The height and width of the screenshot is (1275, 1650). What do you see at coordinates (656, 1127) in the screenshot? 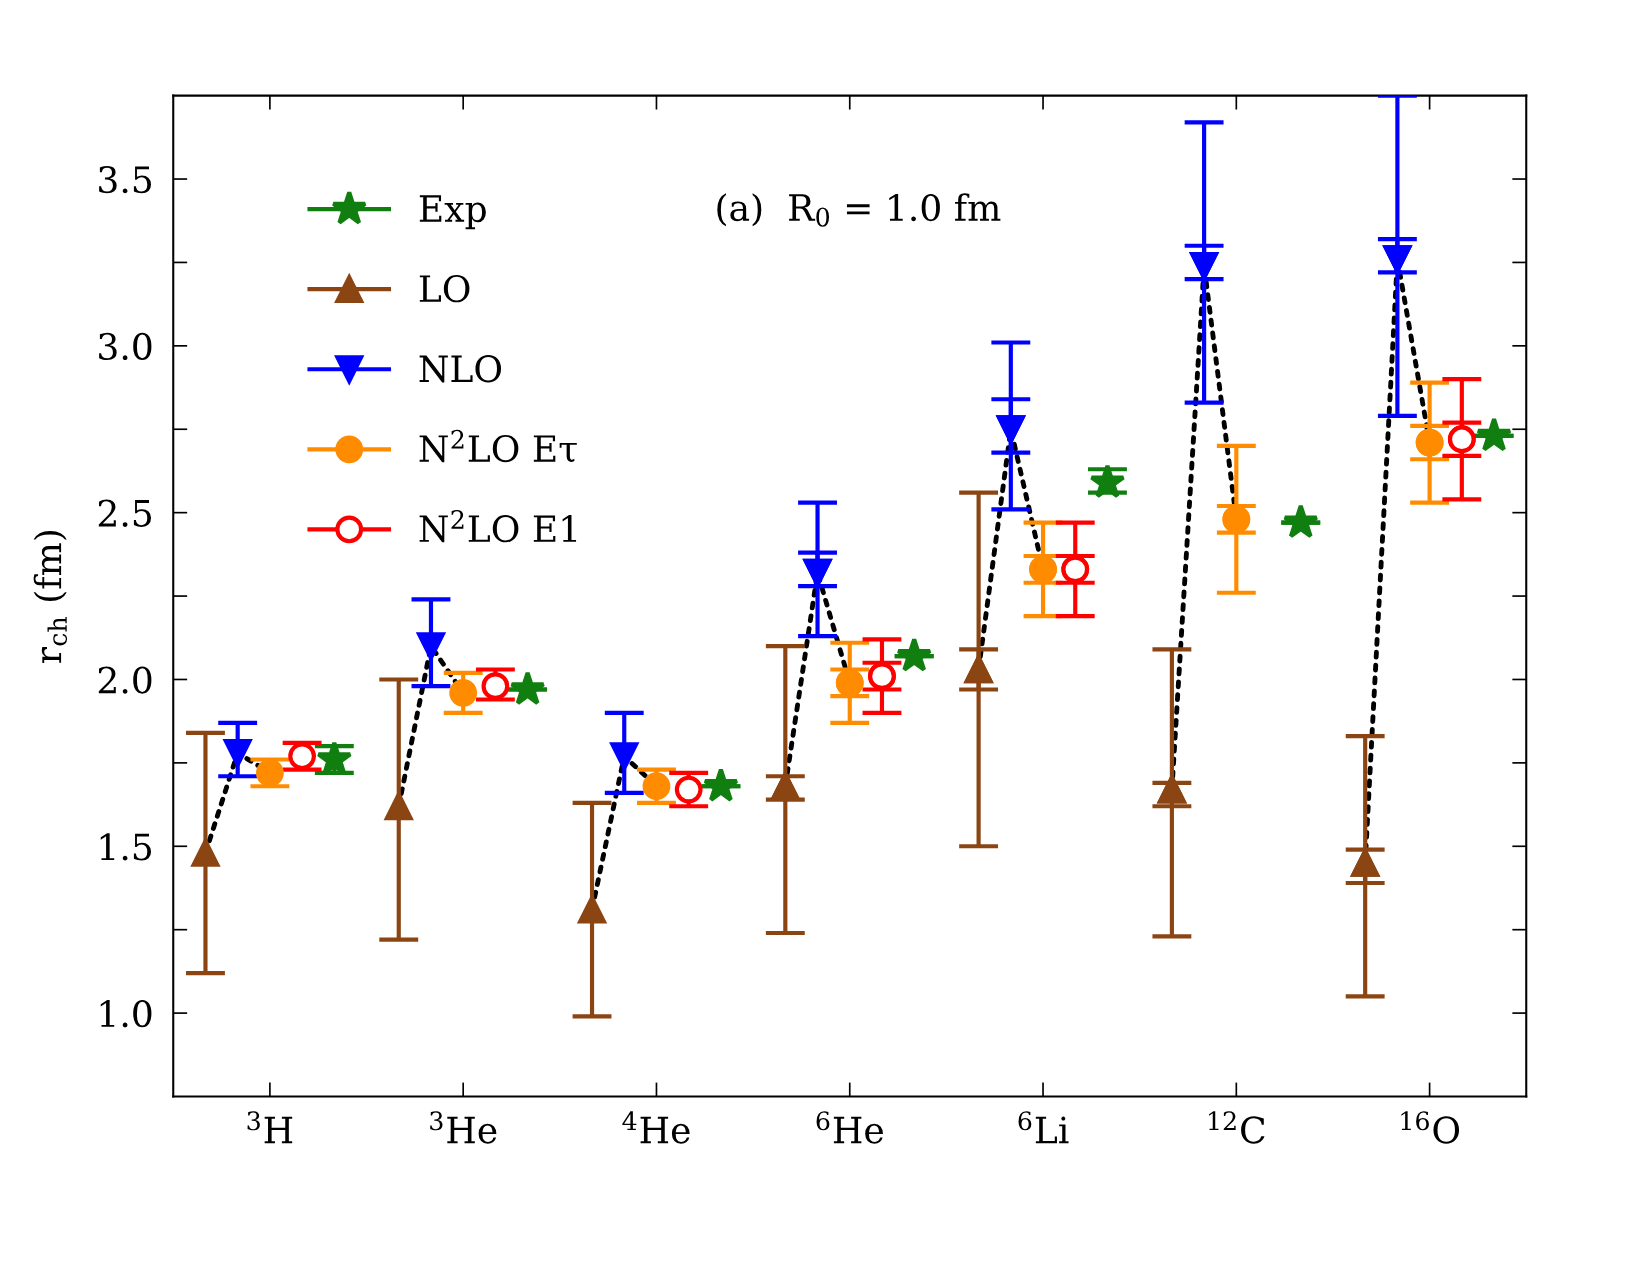
I see `x-tick-label: $^{4}$He` at bounding box center [656, 1127].